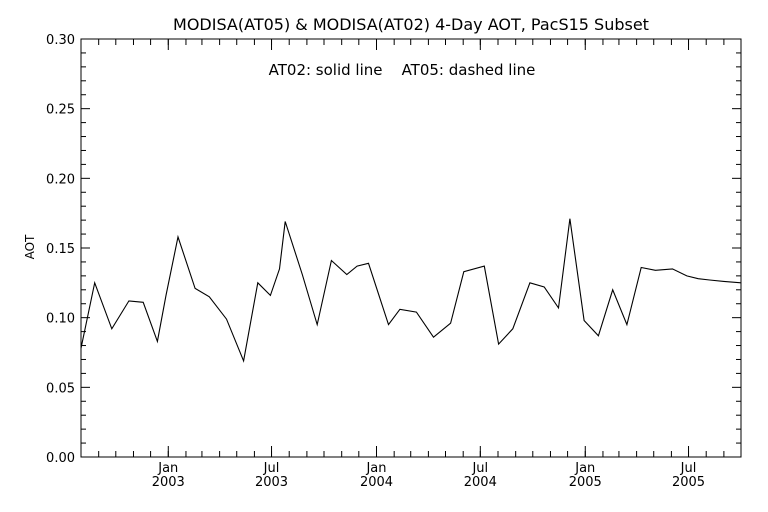 The width and height of the screenshot is (768, 512). I want to click on y-tick-label: 0.15, so click(60, 249).